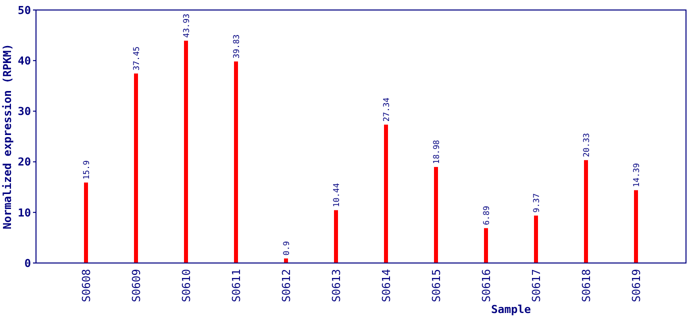  What do you see at coordinates (136, 285) in the screenshot?
I see `x-tick-label: S0609` at bounding box center [136, 285].